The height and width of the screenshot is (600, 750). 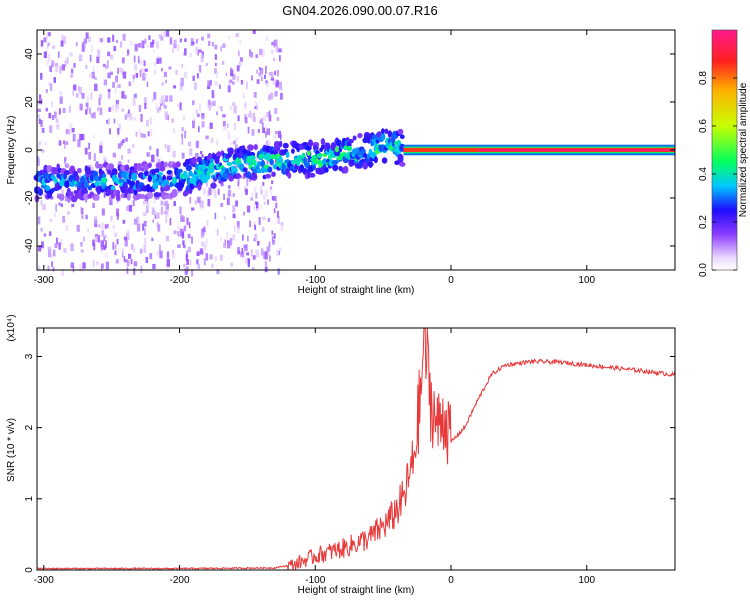 I want to click on colorbar-frame, so click(x=724, y=150).